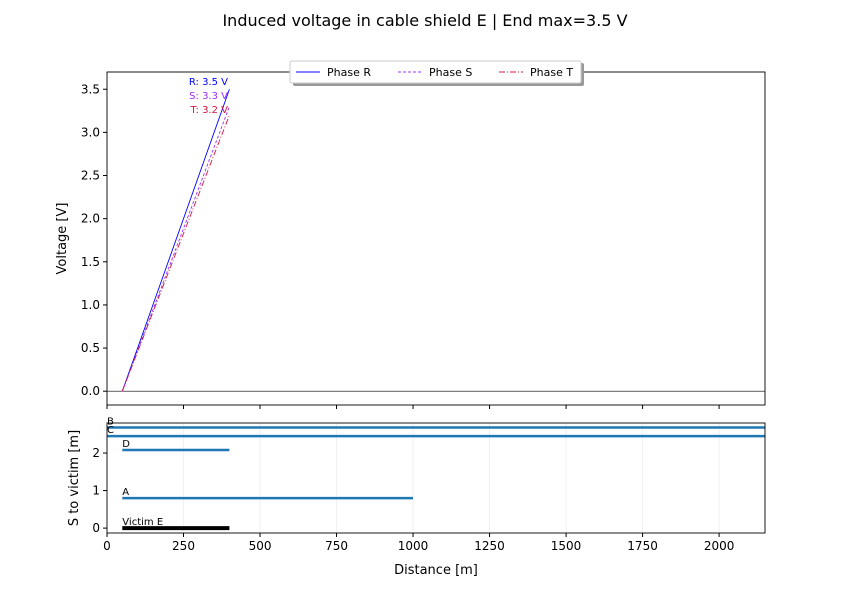 This screenshot has height=600, width=850. Describe the element at coordinates (183, 546) in the screenshot. I see `x-tick-label: 250` at that location.